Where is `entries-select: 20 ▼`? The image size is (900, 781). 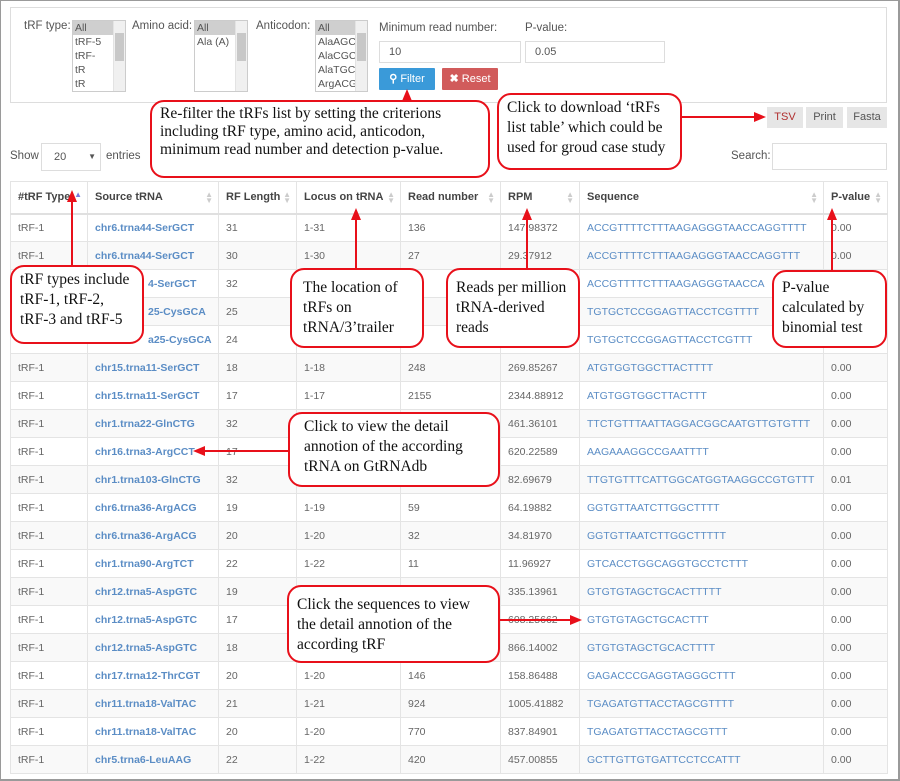
entries-select: 20 ▼ is located at coordinates (71, 157).